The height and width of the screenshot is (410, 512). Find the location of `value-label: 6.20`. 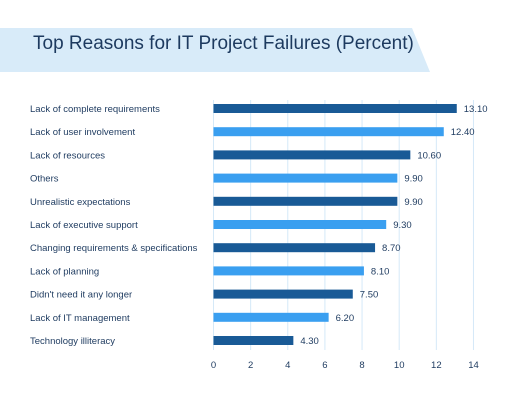

value-label: 6.20 is located at coordinates (345, 318).